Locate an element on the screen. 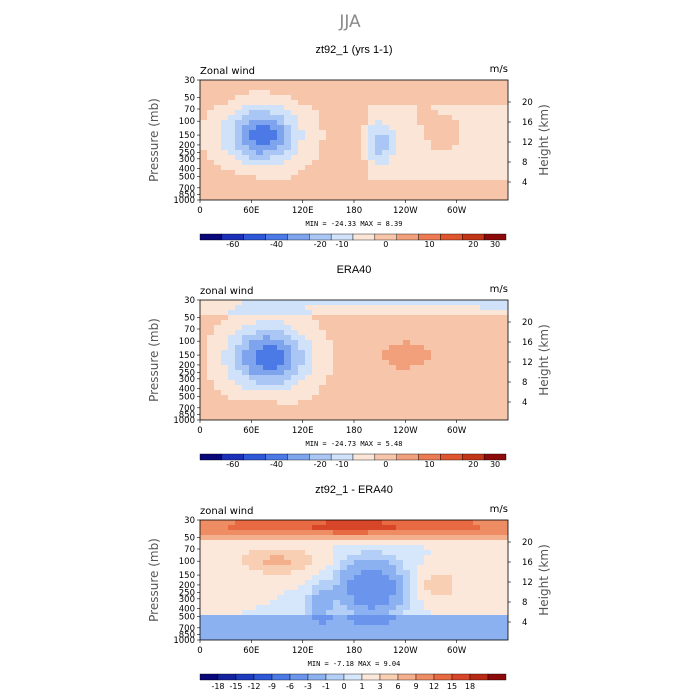  colorbar-label: -1 is located at coordinates (326, 686).